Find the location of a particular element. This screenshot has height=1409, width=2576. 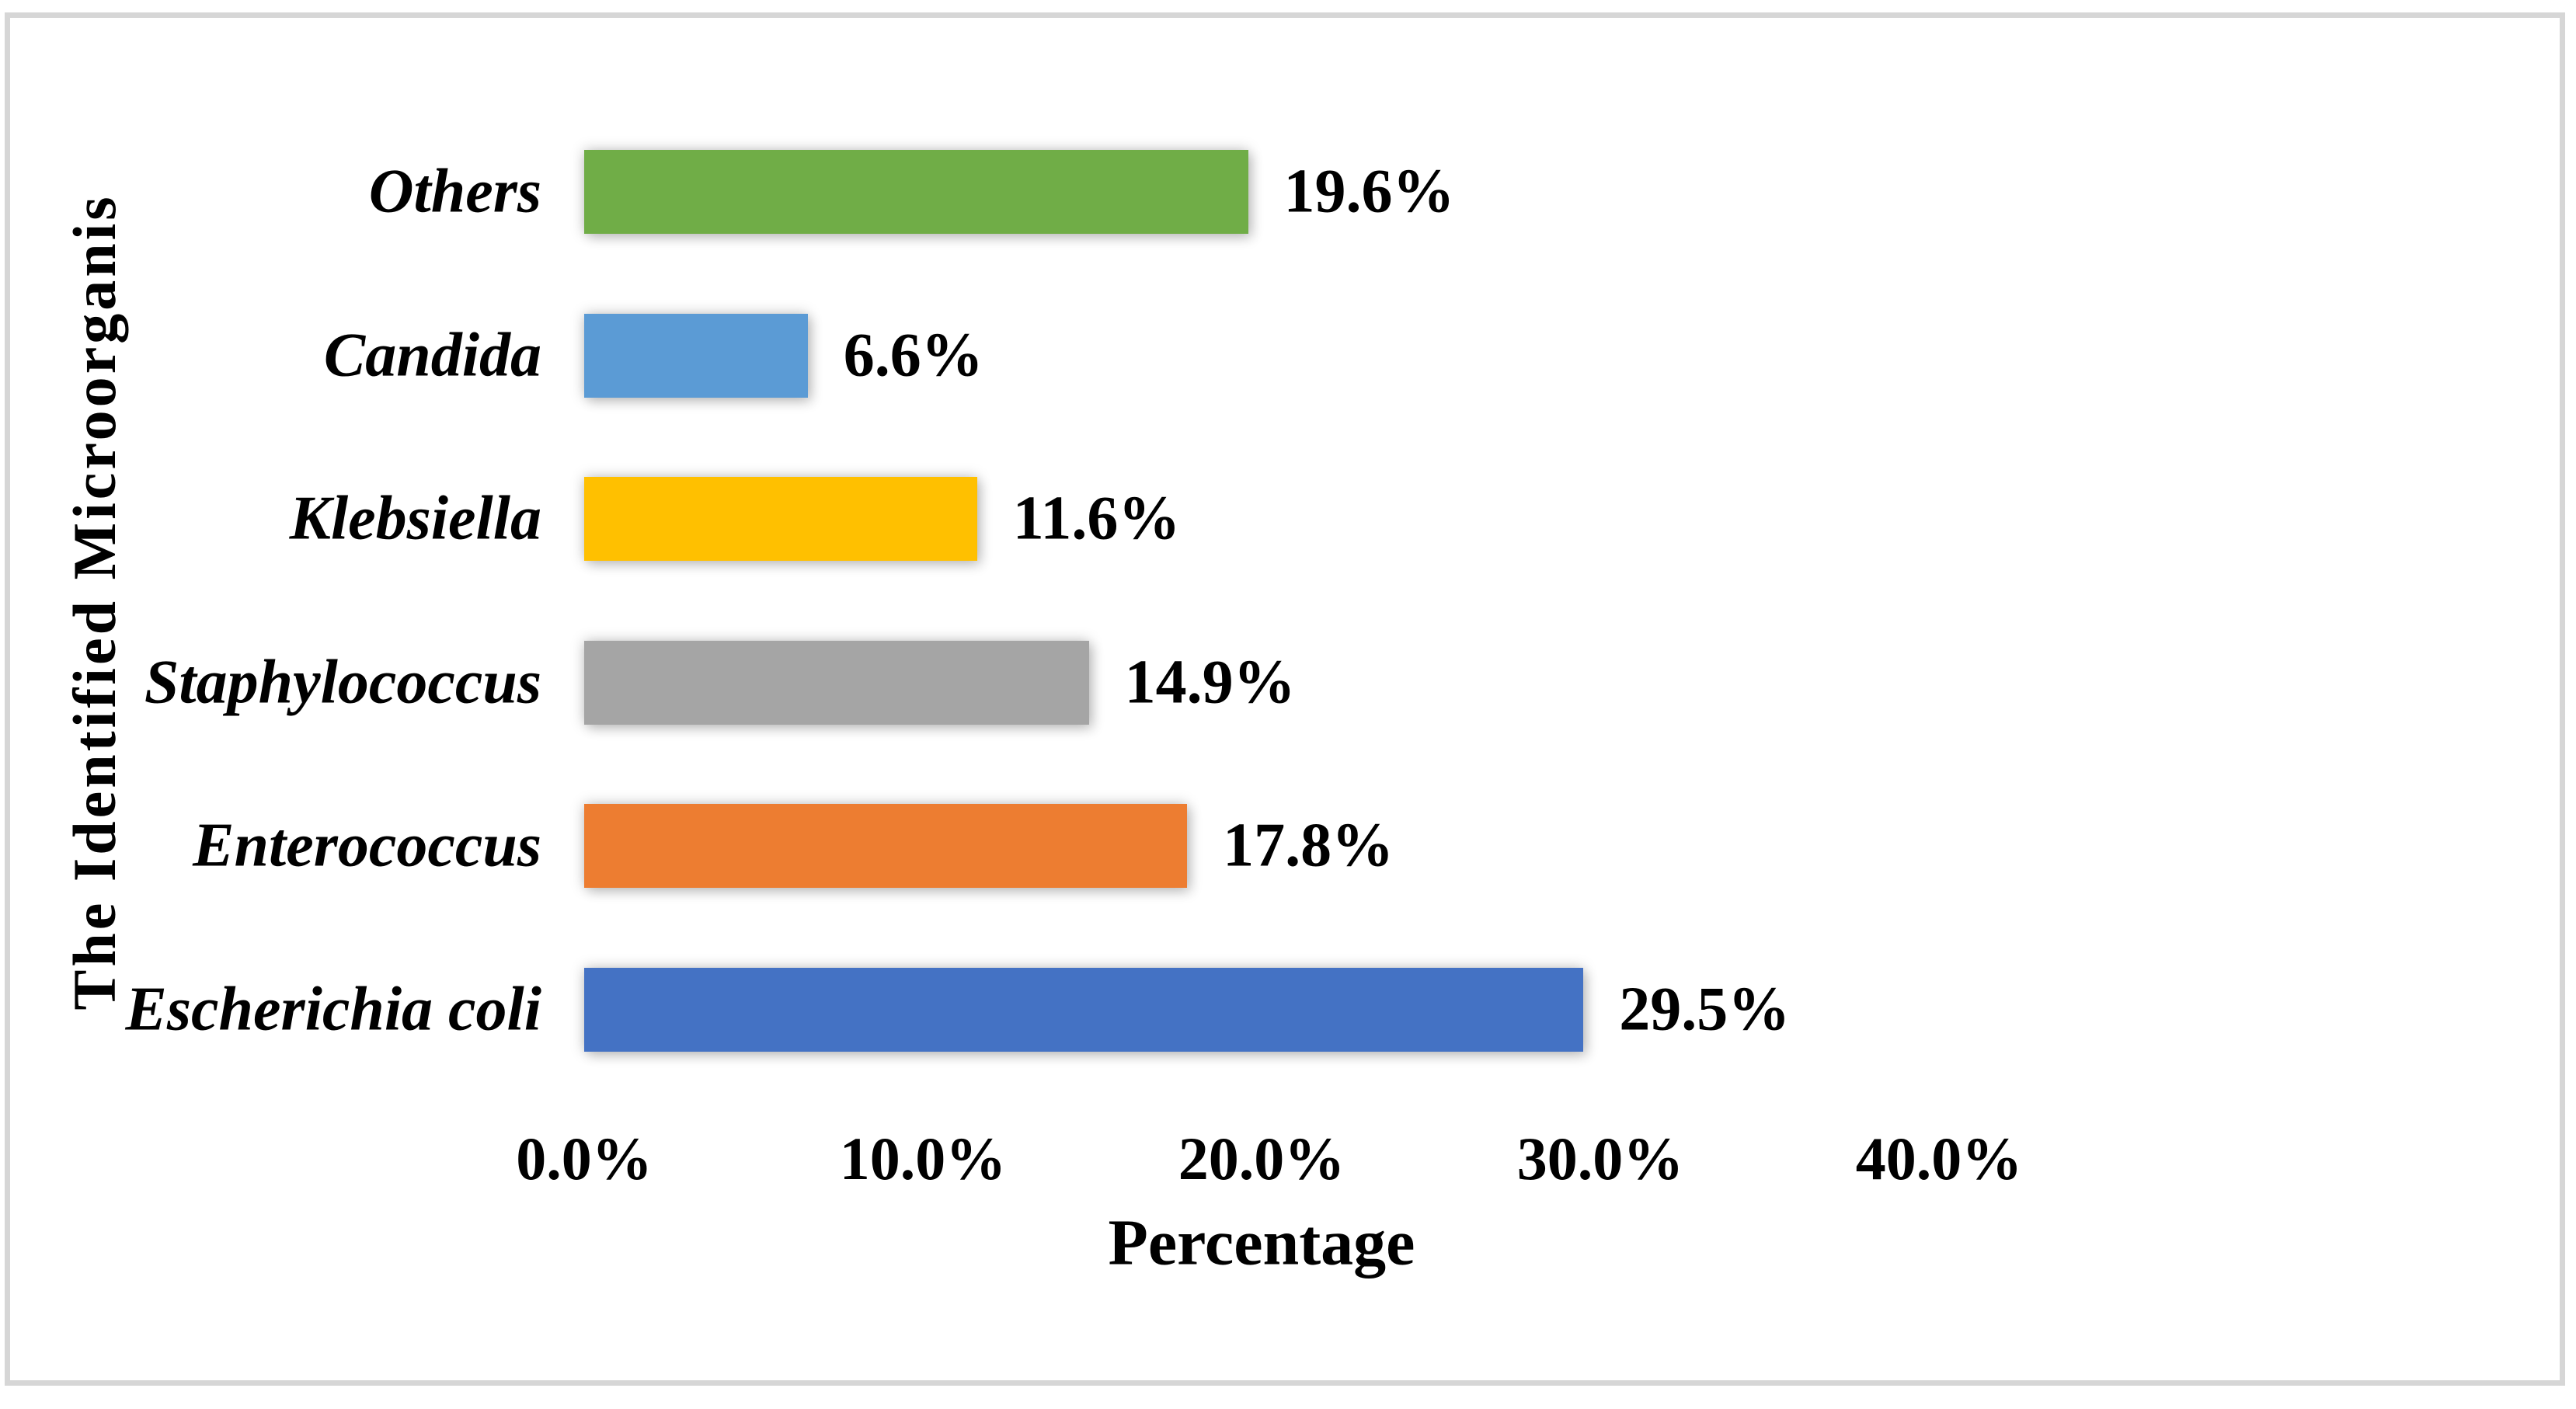

category-label: Staphylococcus is located at coordinates (342, 682).